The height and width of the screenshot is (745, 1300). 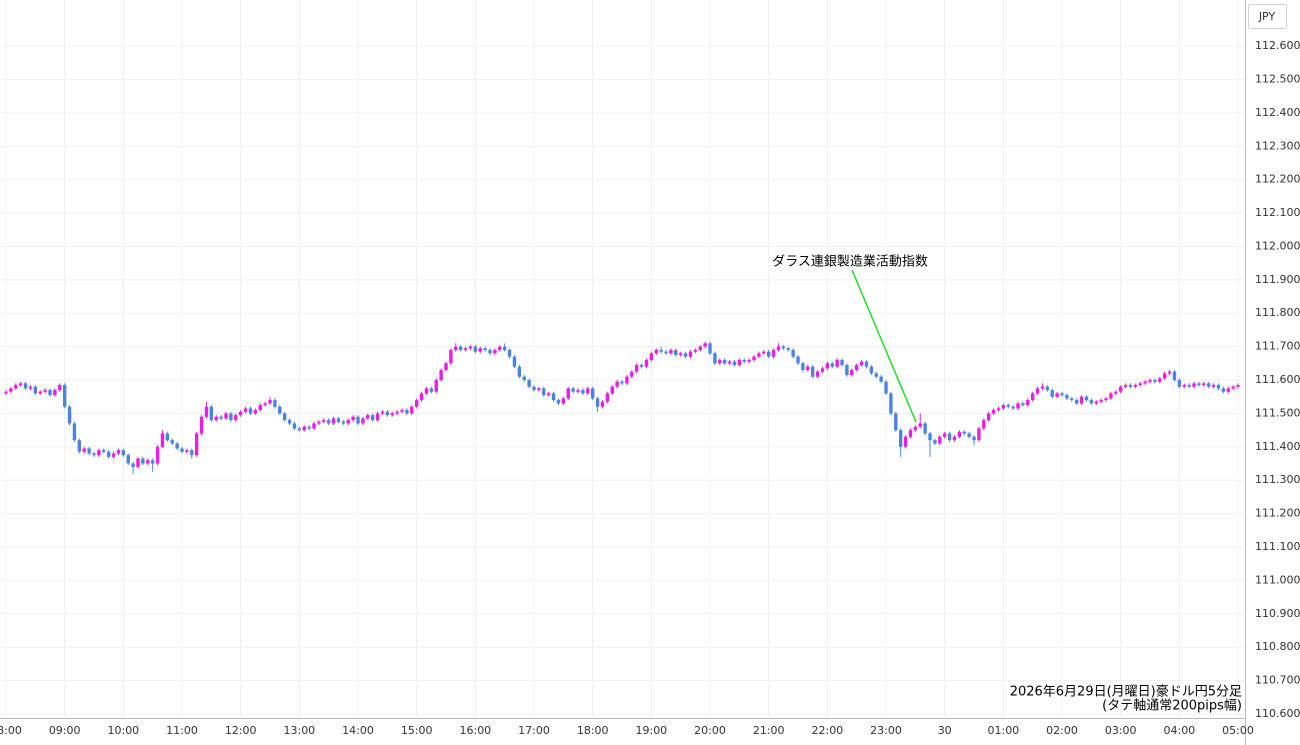 What do you see at coordinates (1277, 78) in the screenshot?
I see `y-tick-label: 112.500` at bounding box center [1277, 78].